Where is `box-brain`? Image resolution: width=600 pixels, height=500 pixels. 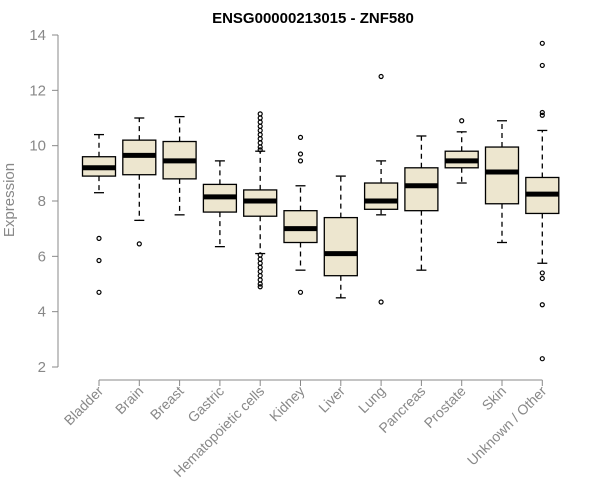
box-brain is located at coordinates (139, 182).